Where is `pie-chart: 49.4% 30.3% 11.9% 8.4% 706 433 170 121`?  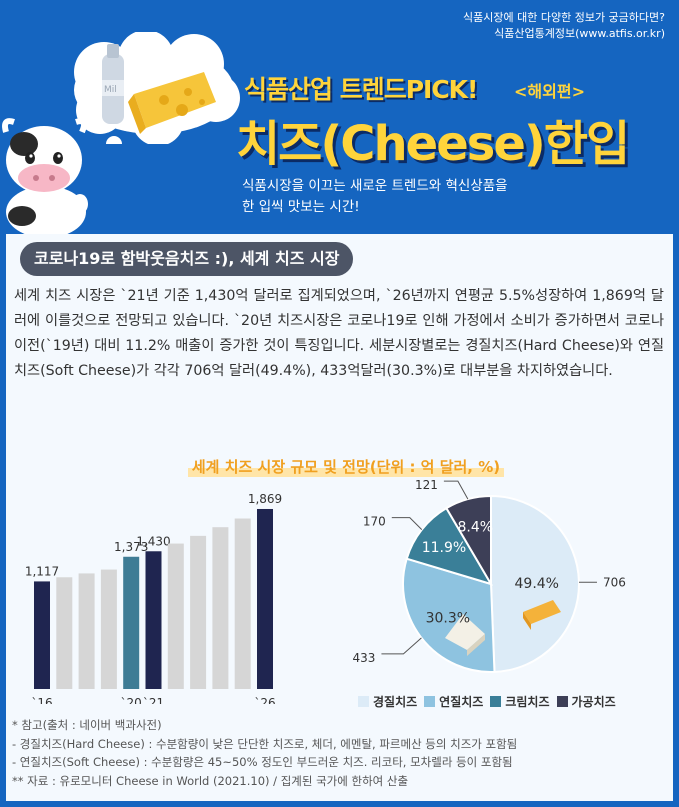
pie-chart: 49.4% 30.3% 11.9% 8.4% 706 433 170 121 is located at coordinates (489, 575).